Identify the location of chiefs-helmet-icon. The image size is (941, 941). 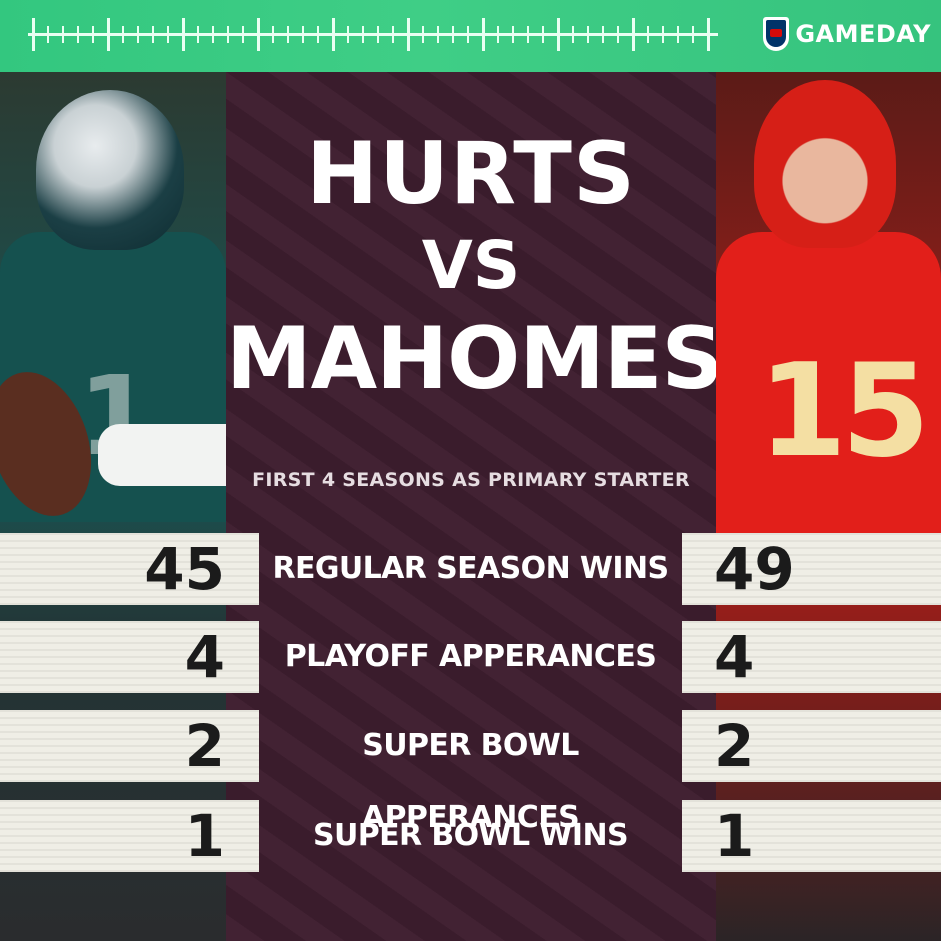
(825, 164).